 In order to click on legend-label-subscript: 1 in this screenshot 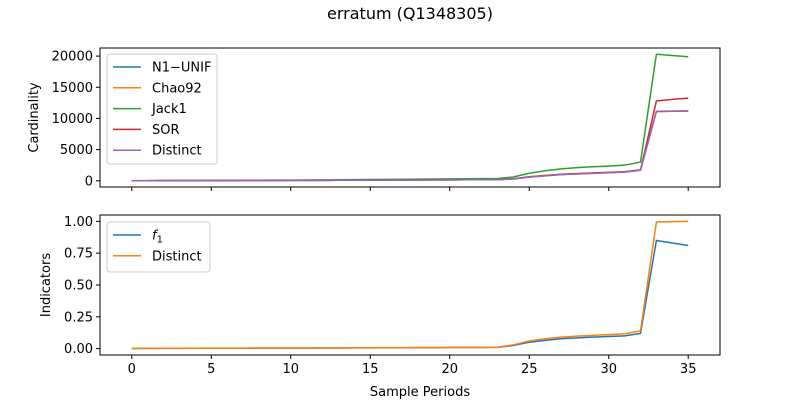, I will do `click(160, 240)`.